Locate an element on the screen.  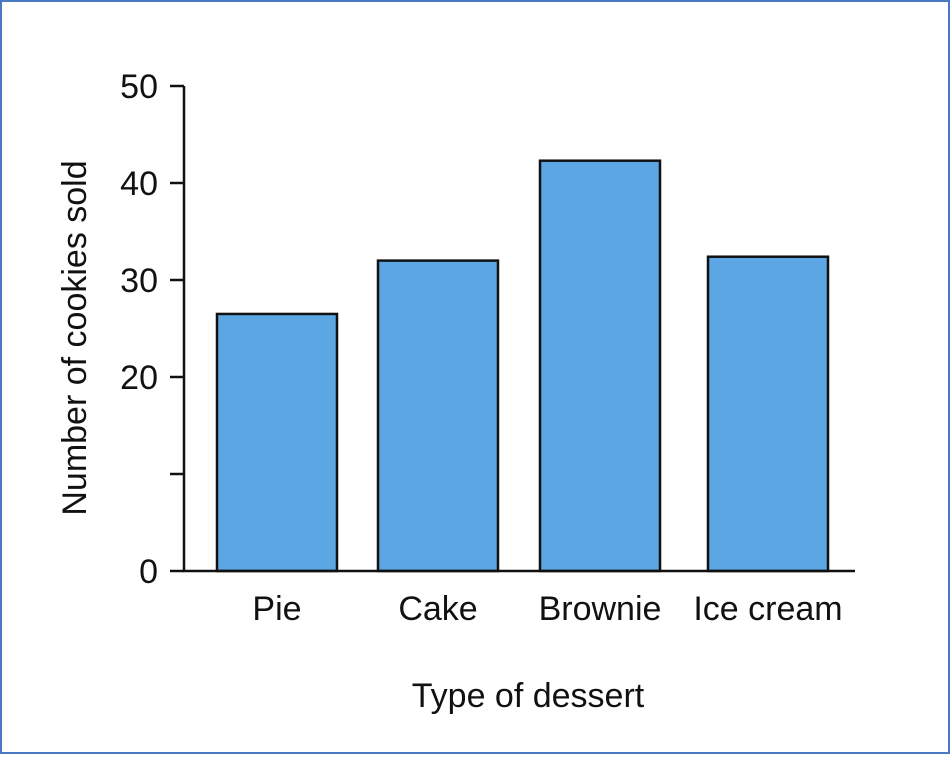
bar-cake is located at coordinates (438, 416).